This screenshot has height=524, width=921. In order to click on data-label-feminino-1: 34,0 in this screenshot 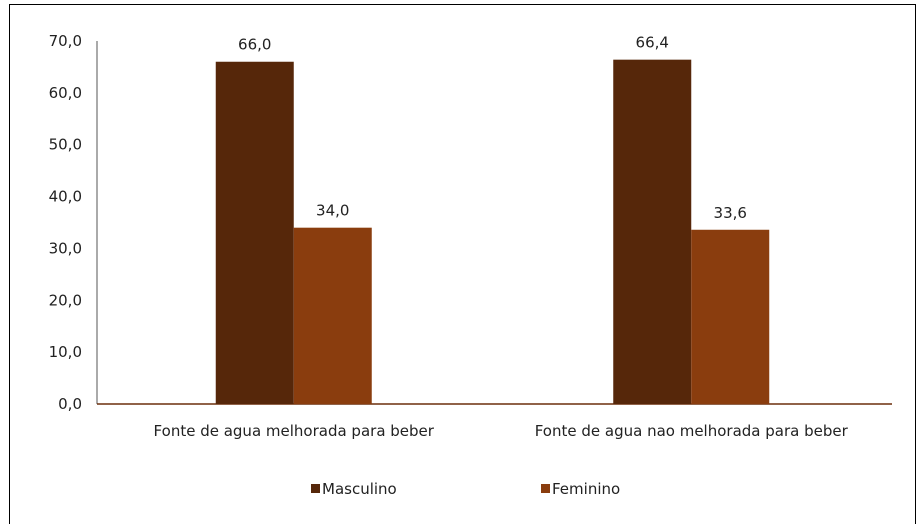, I will do `click(332, 211)`.